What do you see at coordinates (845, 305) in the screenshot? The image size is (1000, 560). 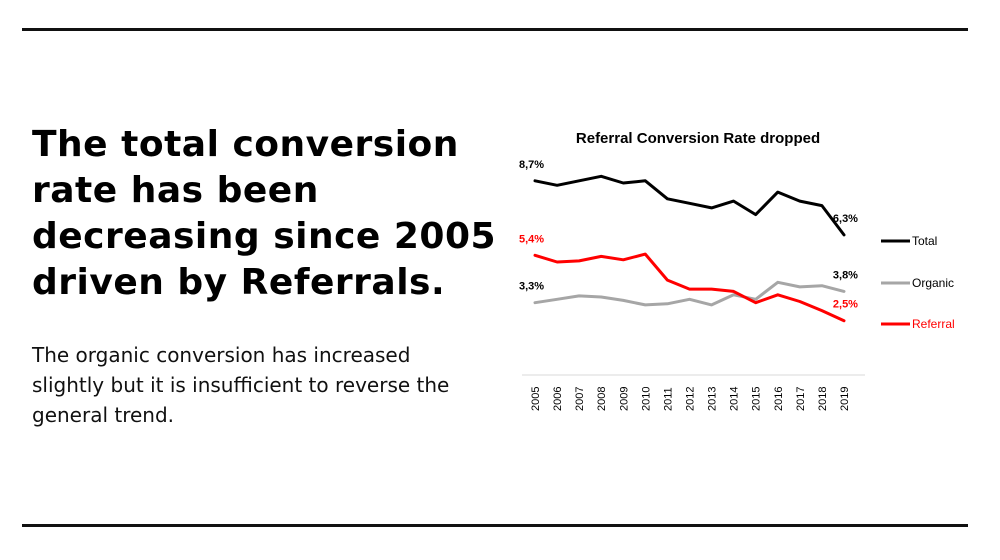 I see `data-label-referral-last: 2,5%` at bounding box center [845, 305].